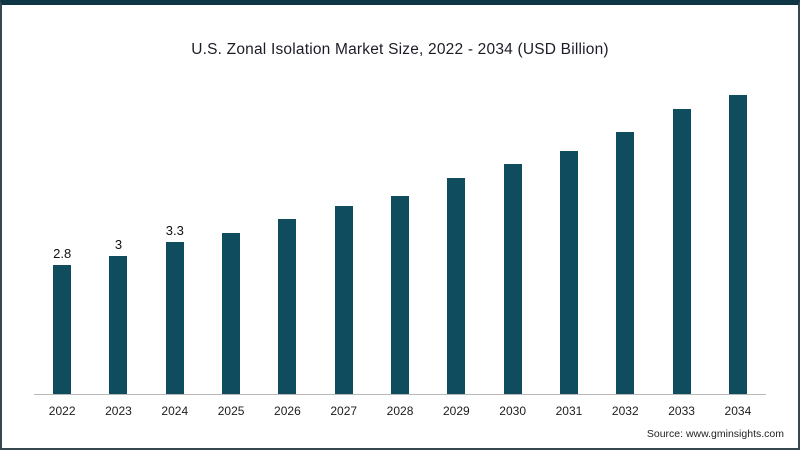 The width and height of the screenshot is (800, 450). I want to click on x-tick-label: 2026, so click(287, 411).